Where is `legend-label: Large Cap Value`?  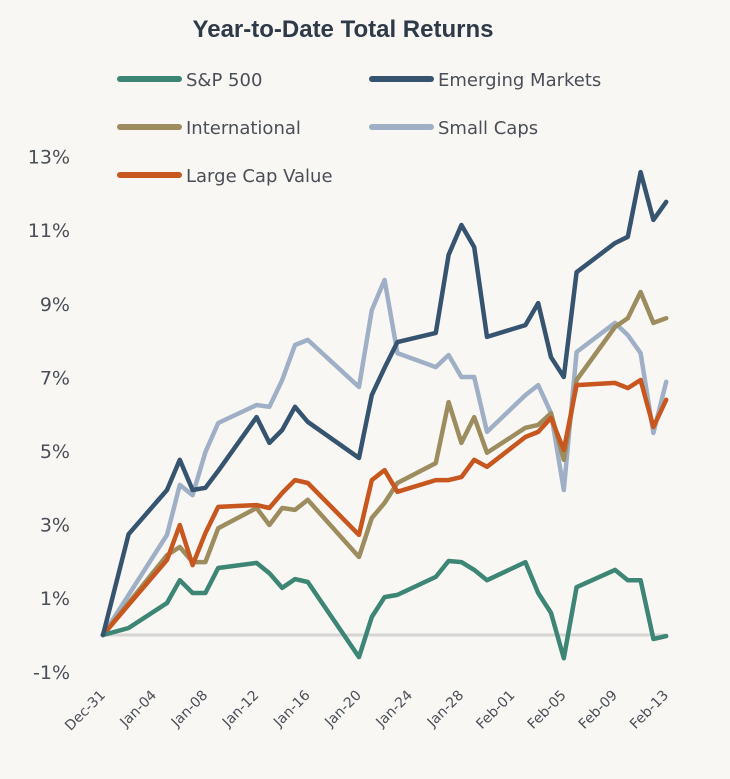
legend-label: Large Cap Value is located at coordinates (259, 176).